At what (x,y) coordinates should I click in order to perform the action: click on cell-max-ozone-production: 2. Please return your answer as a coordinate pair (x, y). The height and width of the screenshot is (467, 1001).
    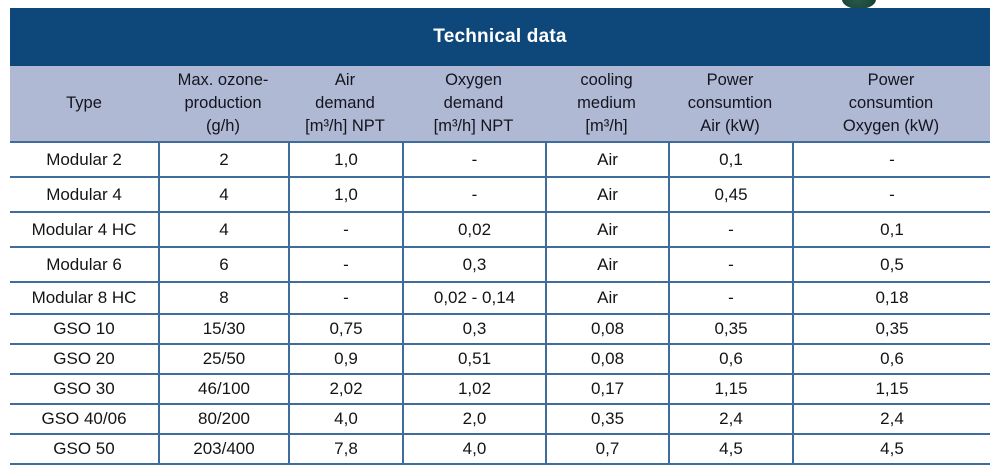
    Looking at the image, I should click on (223, 159).